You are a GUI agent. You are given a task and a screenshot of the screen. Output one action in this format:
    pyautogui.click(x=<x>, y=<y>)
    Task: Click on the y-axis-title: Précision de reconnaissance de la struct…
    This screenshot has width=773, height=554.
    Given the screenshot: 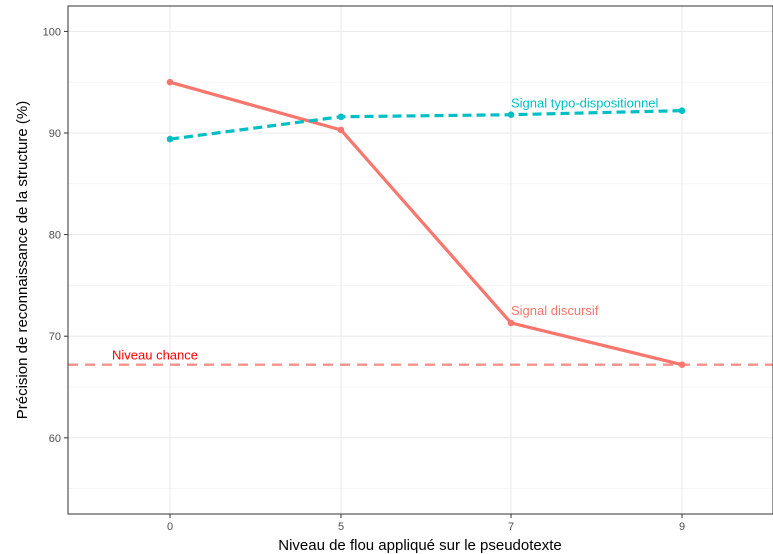 What is the action you would take?
    pyautogui.click(x=22, y=260)
    